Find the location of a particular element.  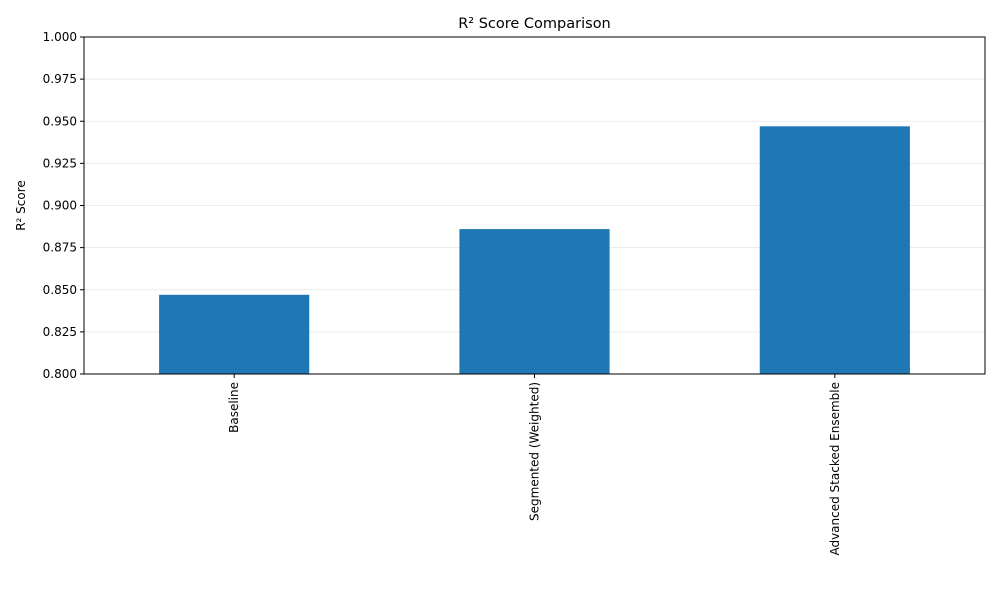

y-tick-label: 0.800 is located at coordinates (60, 374).